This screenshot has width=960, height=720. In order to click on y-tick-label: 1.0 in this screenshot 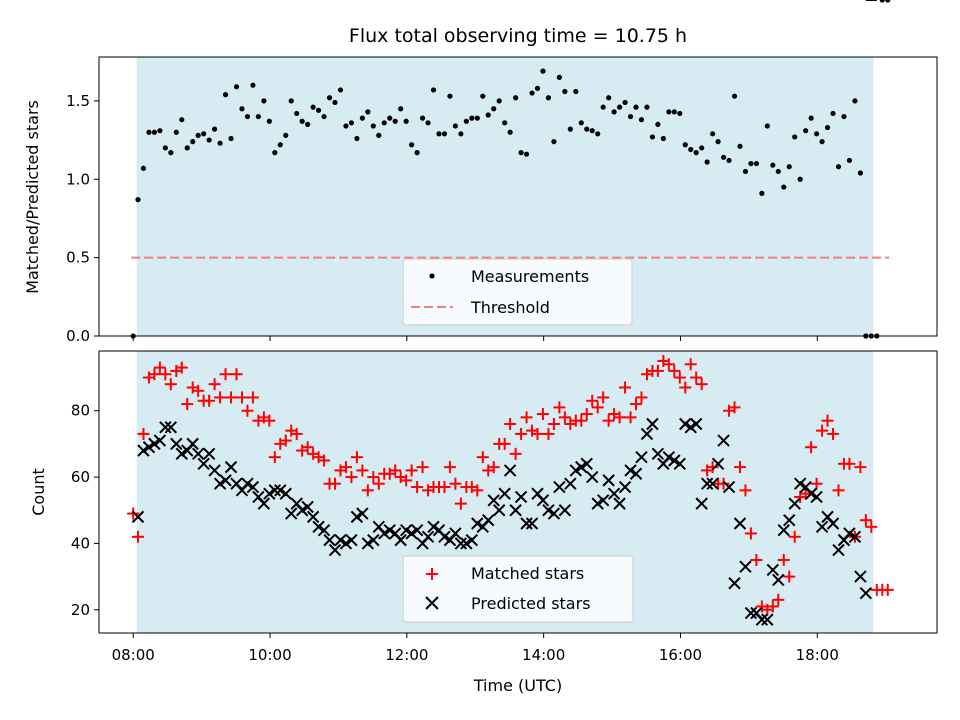, I will do `click(78, 179)`.